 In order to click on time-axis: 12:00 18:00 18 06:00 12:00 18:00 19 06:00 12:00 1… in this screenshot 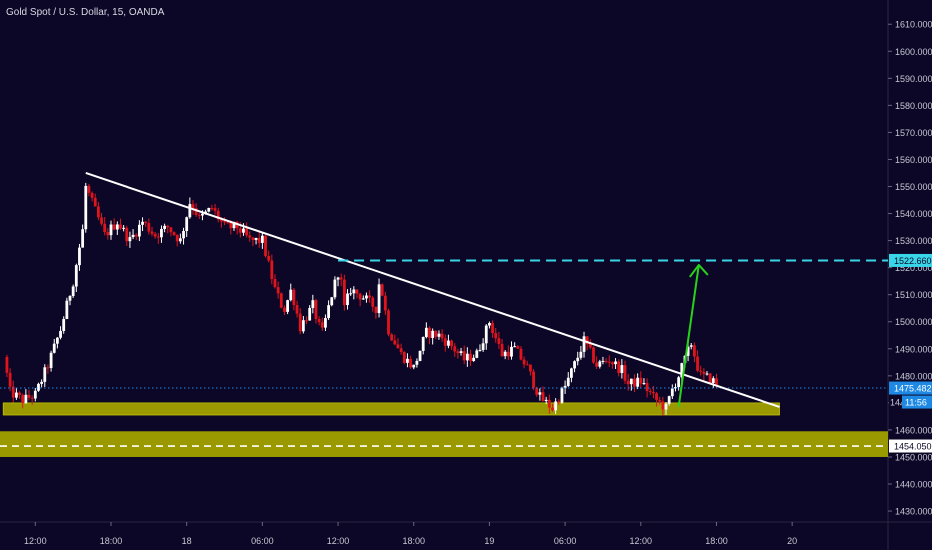, I will do `click(410, 534)`.